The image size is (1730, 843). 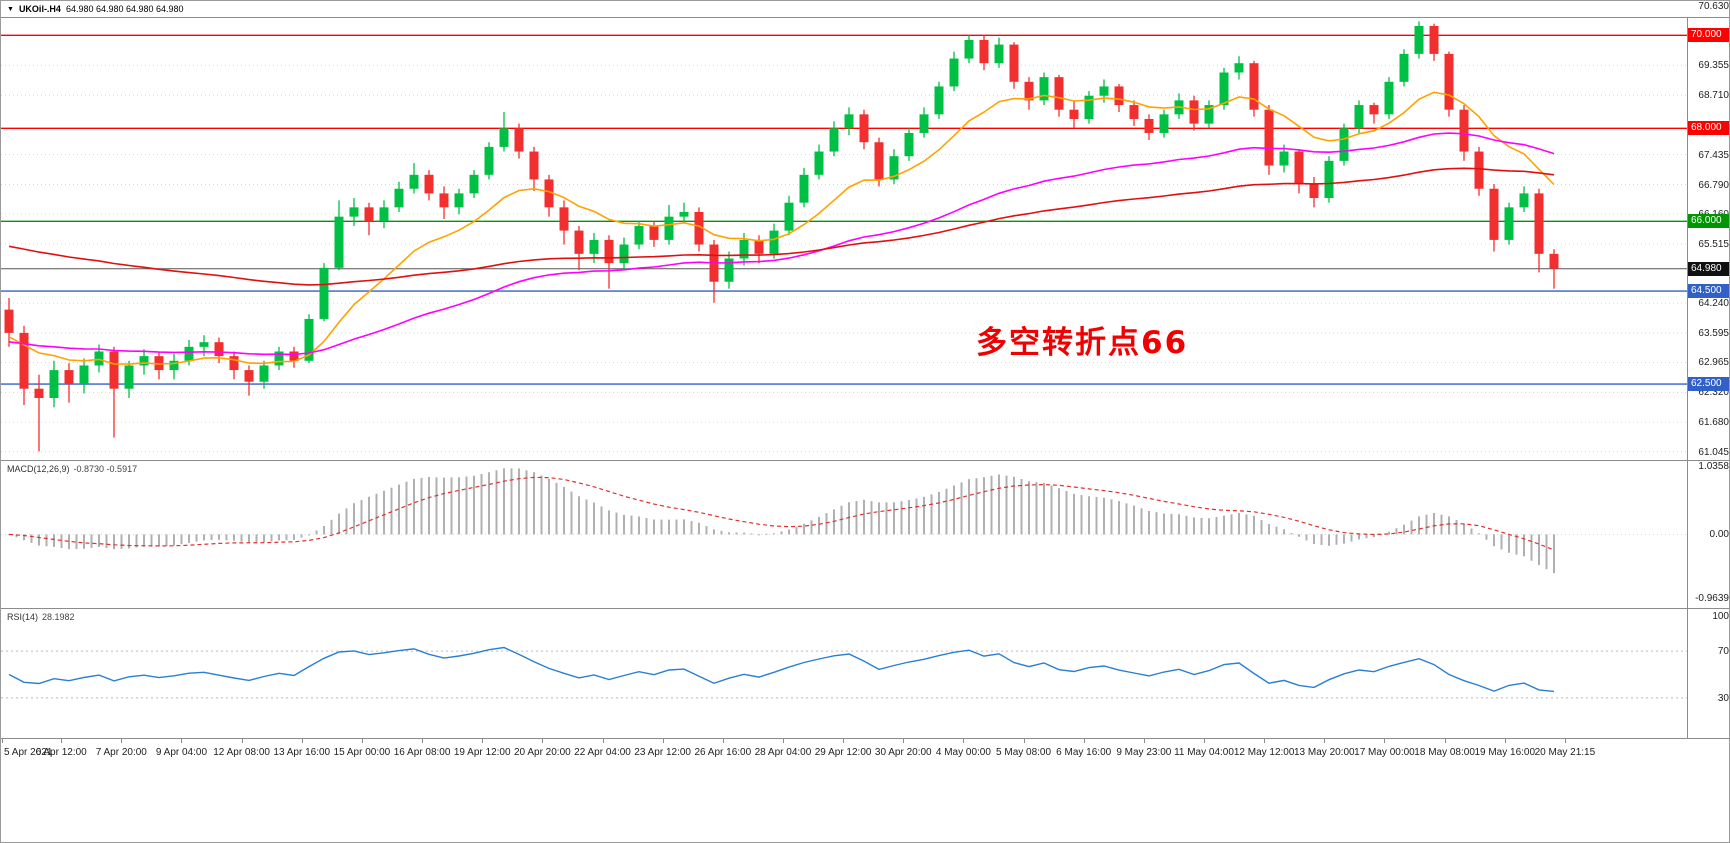 I want to click on scale-divider, so click(x=1687, y=377).